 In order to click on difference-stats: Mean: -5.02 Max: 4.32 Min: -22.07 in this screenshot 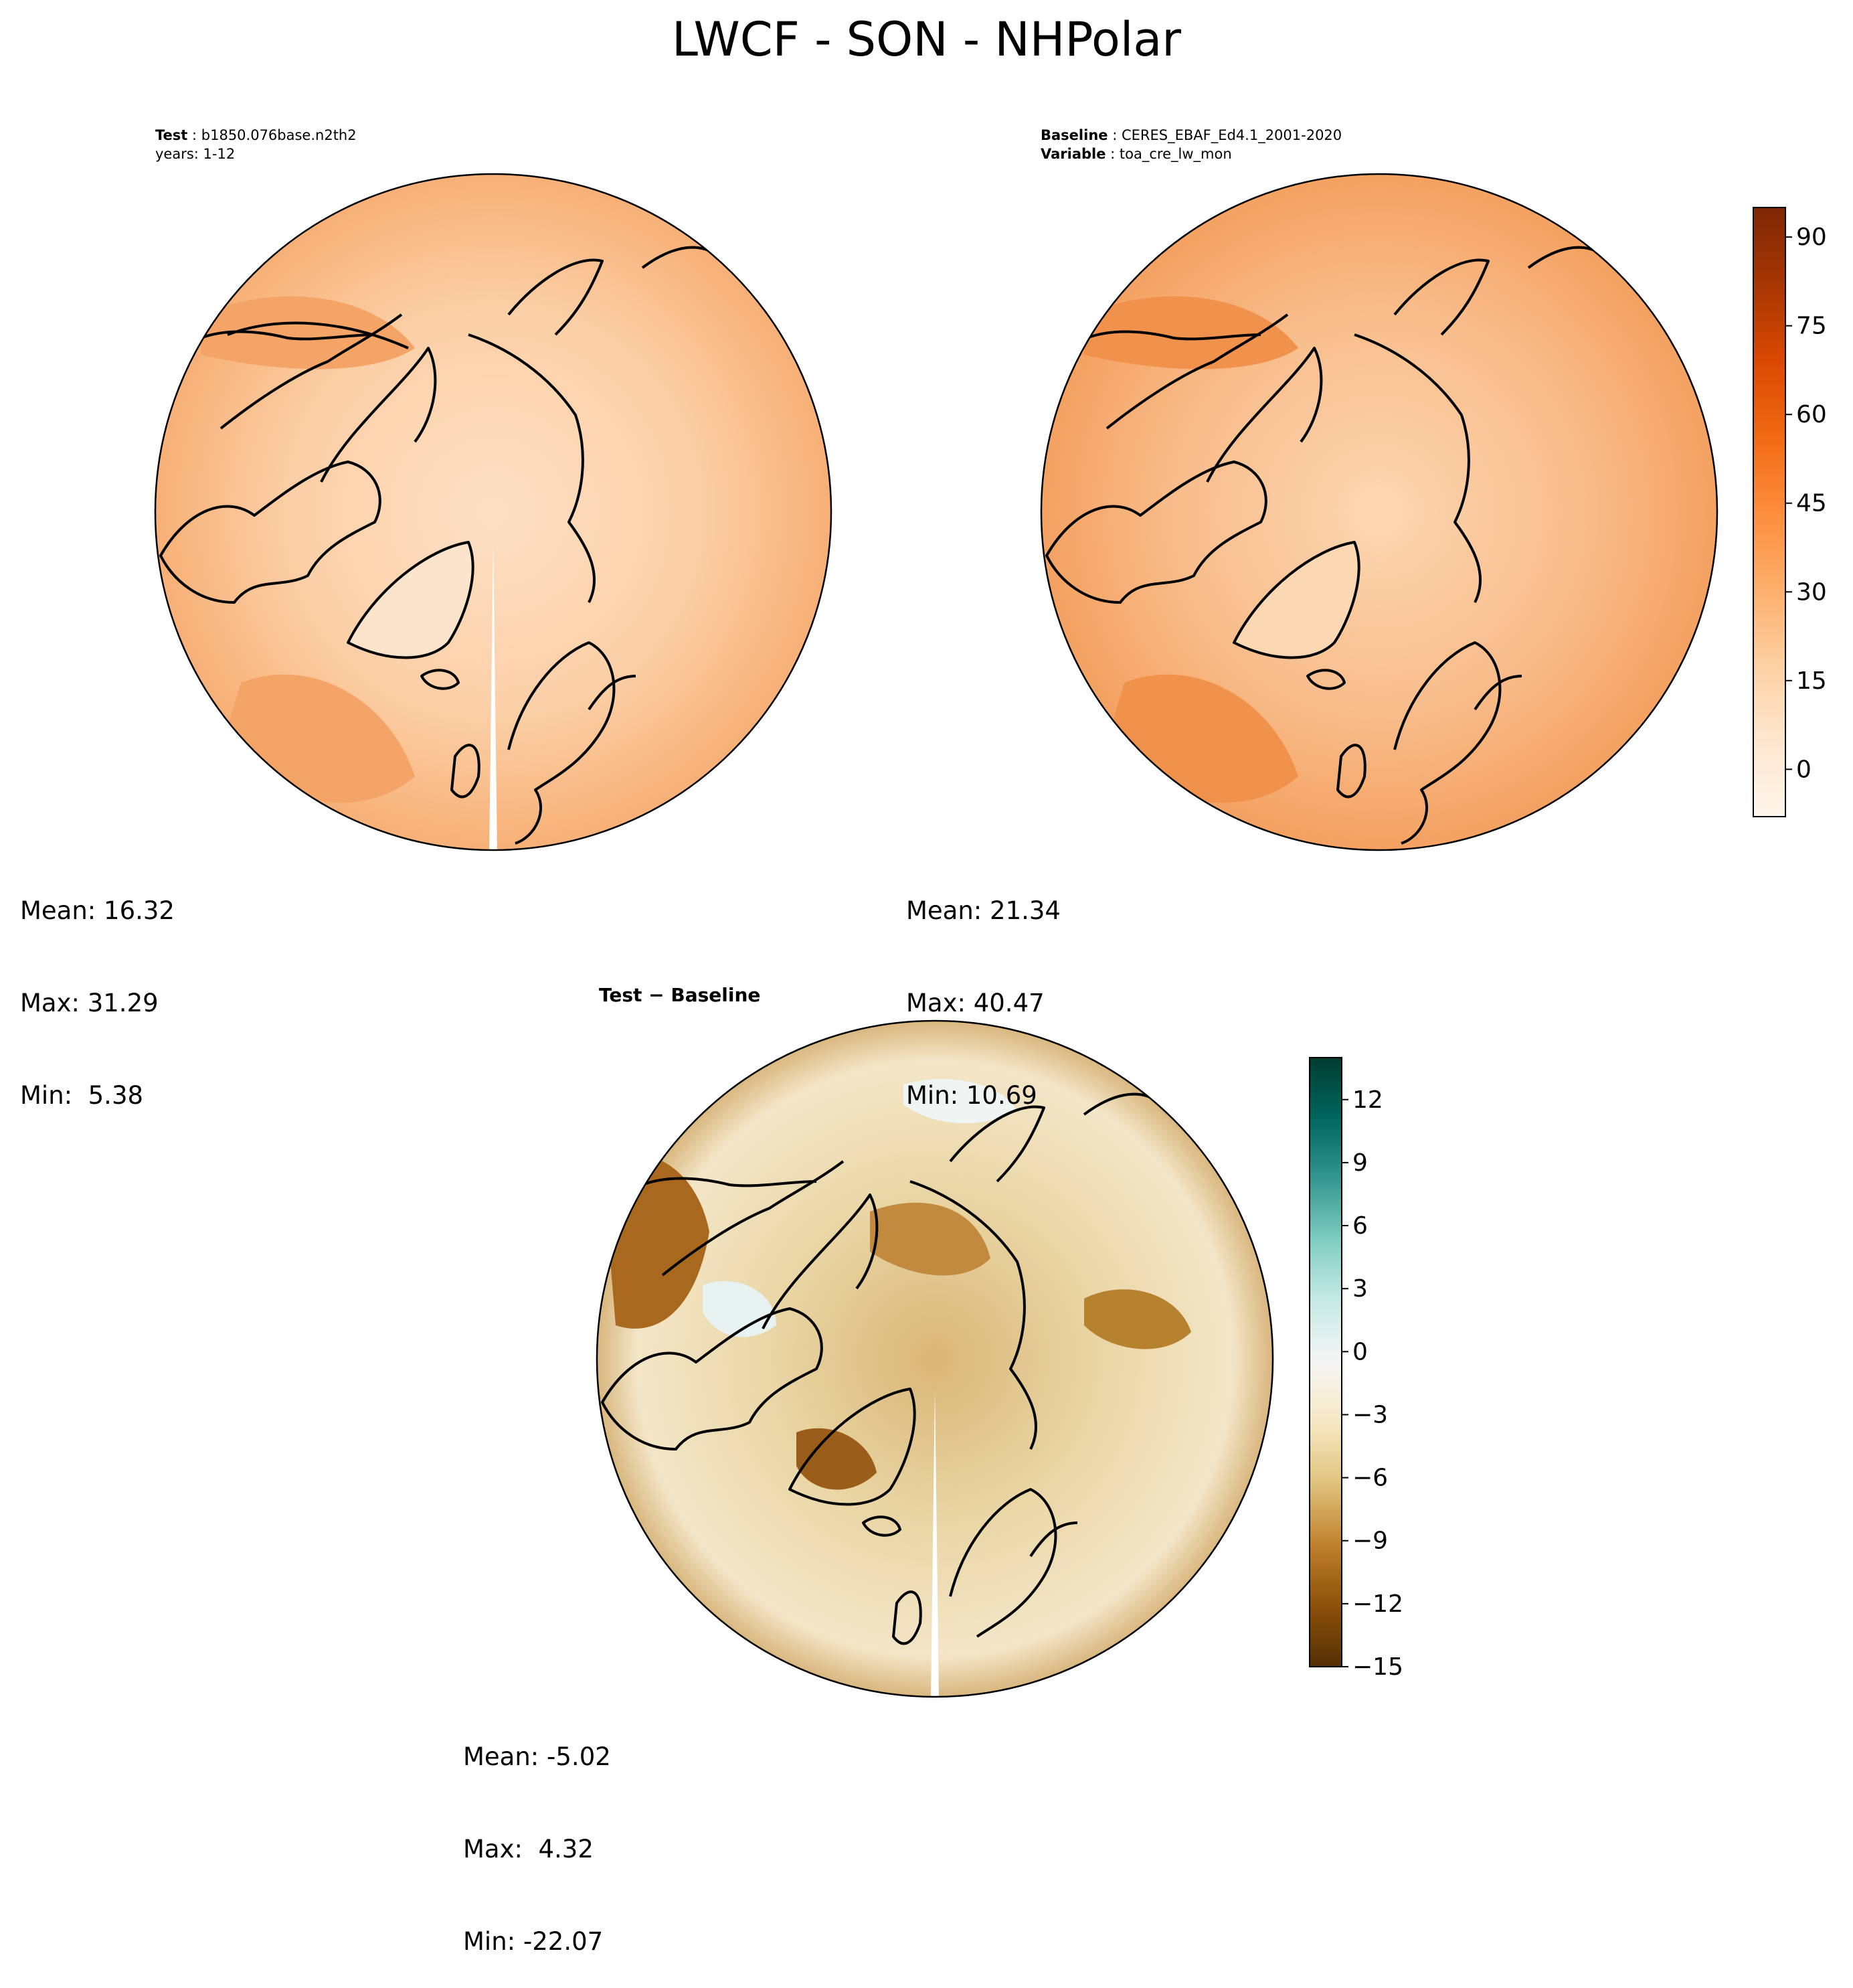, I will do `click(537, 1834)`.